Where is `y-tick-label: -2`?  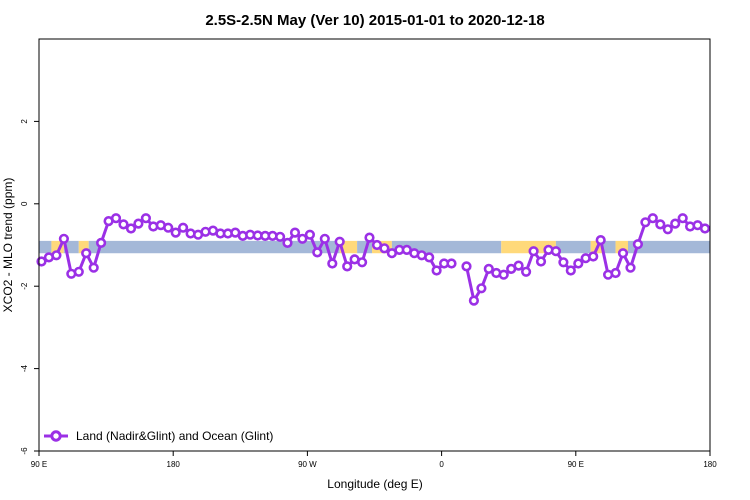 y-tick-label: -2 is located at coordinates (24, 286).